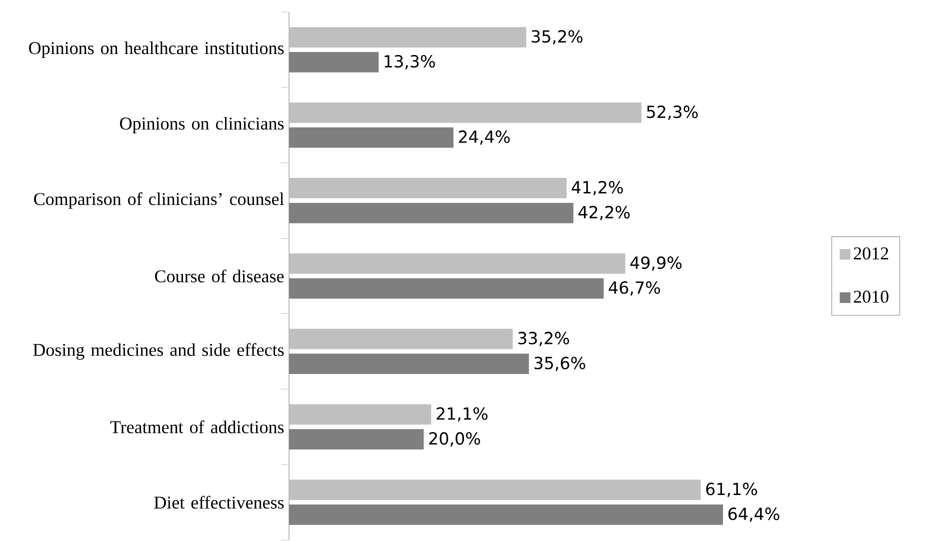 The height and width of the screenshot is (541, 926). Describe the element at coordinates (409, 62) in the screenshot. I see `data-label: 13,3%` at that location.